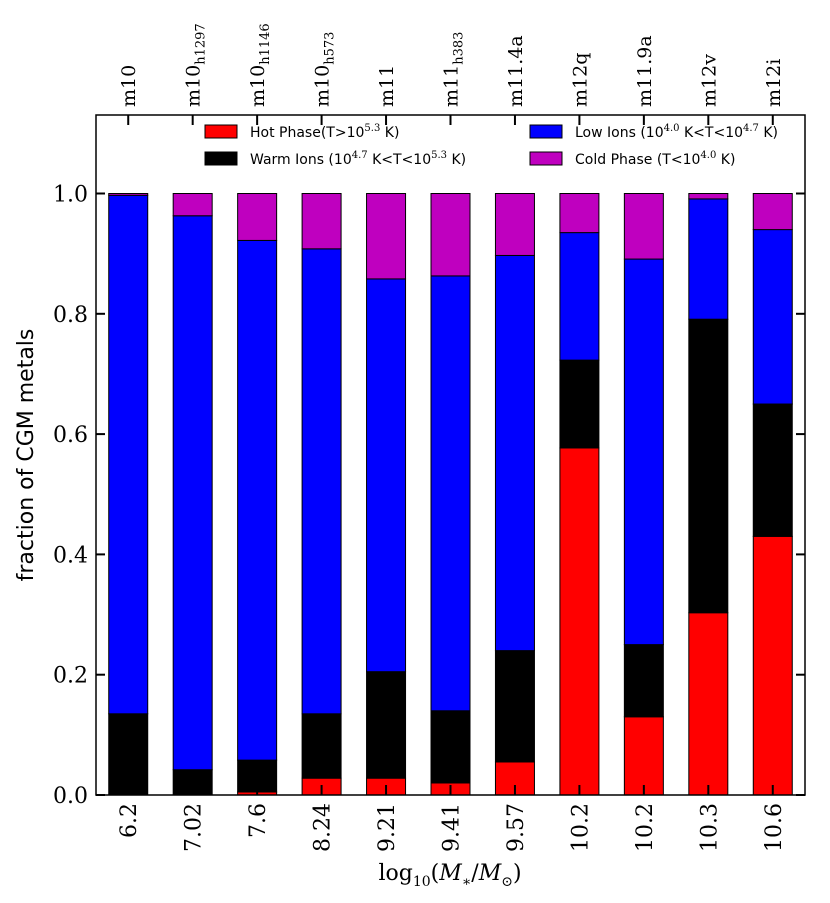 This screenshot has width=830, height=903. Describe the element at coordinates (129, 820) in the screenshot. I see `x-tick-label: 6.2` at that location.